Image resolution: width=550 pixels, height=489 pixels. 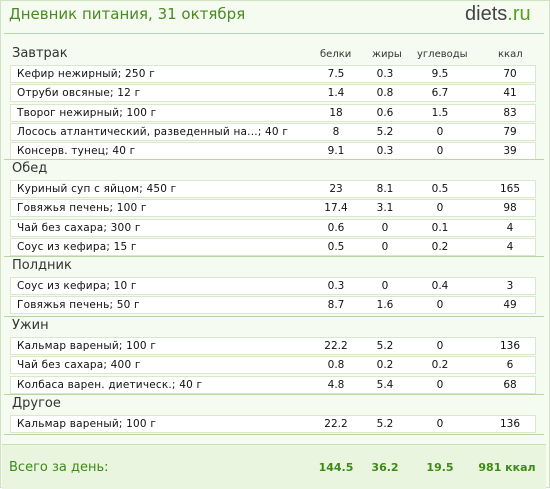 What do you see at coordinates (273, 189) in the screenshot?
I see `food-row: Куриный суп с яйцом; 450 г 23 8.1 0.5 165` at bounding box center [273, 189].